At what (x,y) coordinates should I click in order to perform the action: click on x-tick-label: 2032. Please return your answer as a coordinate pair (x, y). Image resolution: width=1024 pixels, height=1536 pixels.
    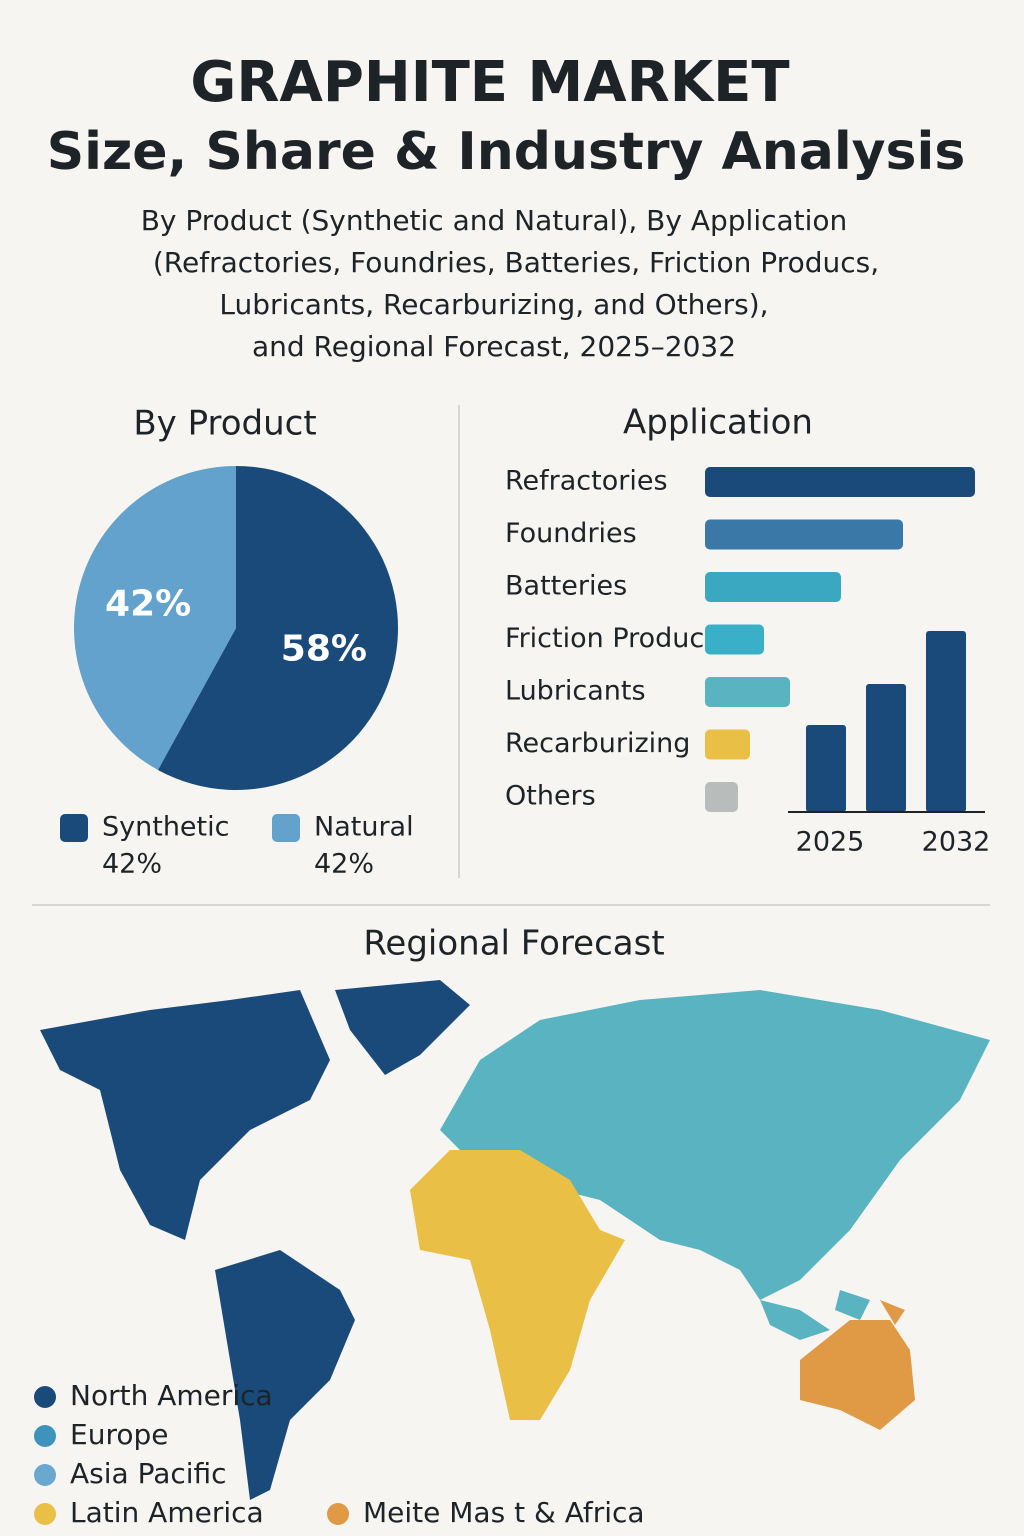
    Looking at the image, I should click on (956, 842).